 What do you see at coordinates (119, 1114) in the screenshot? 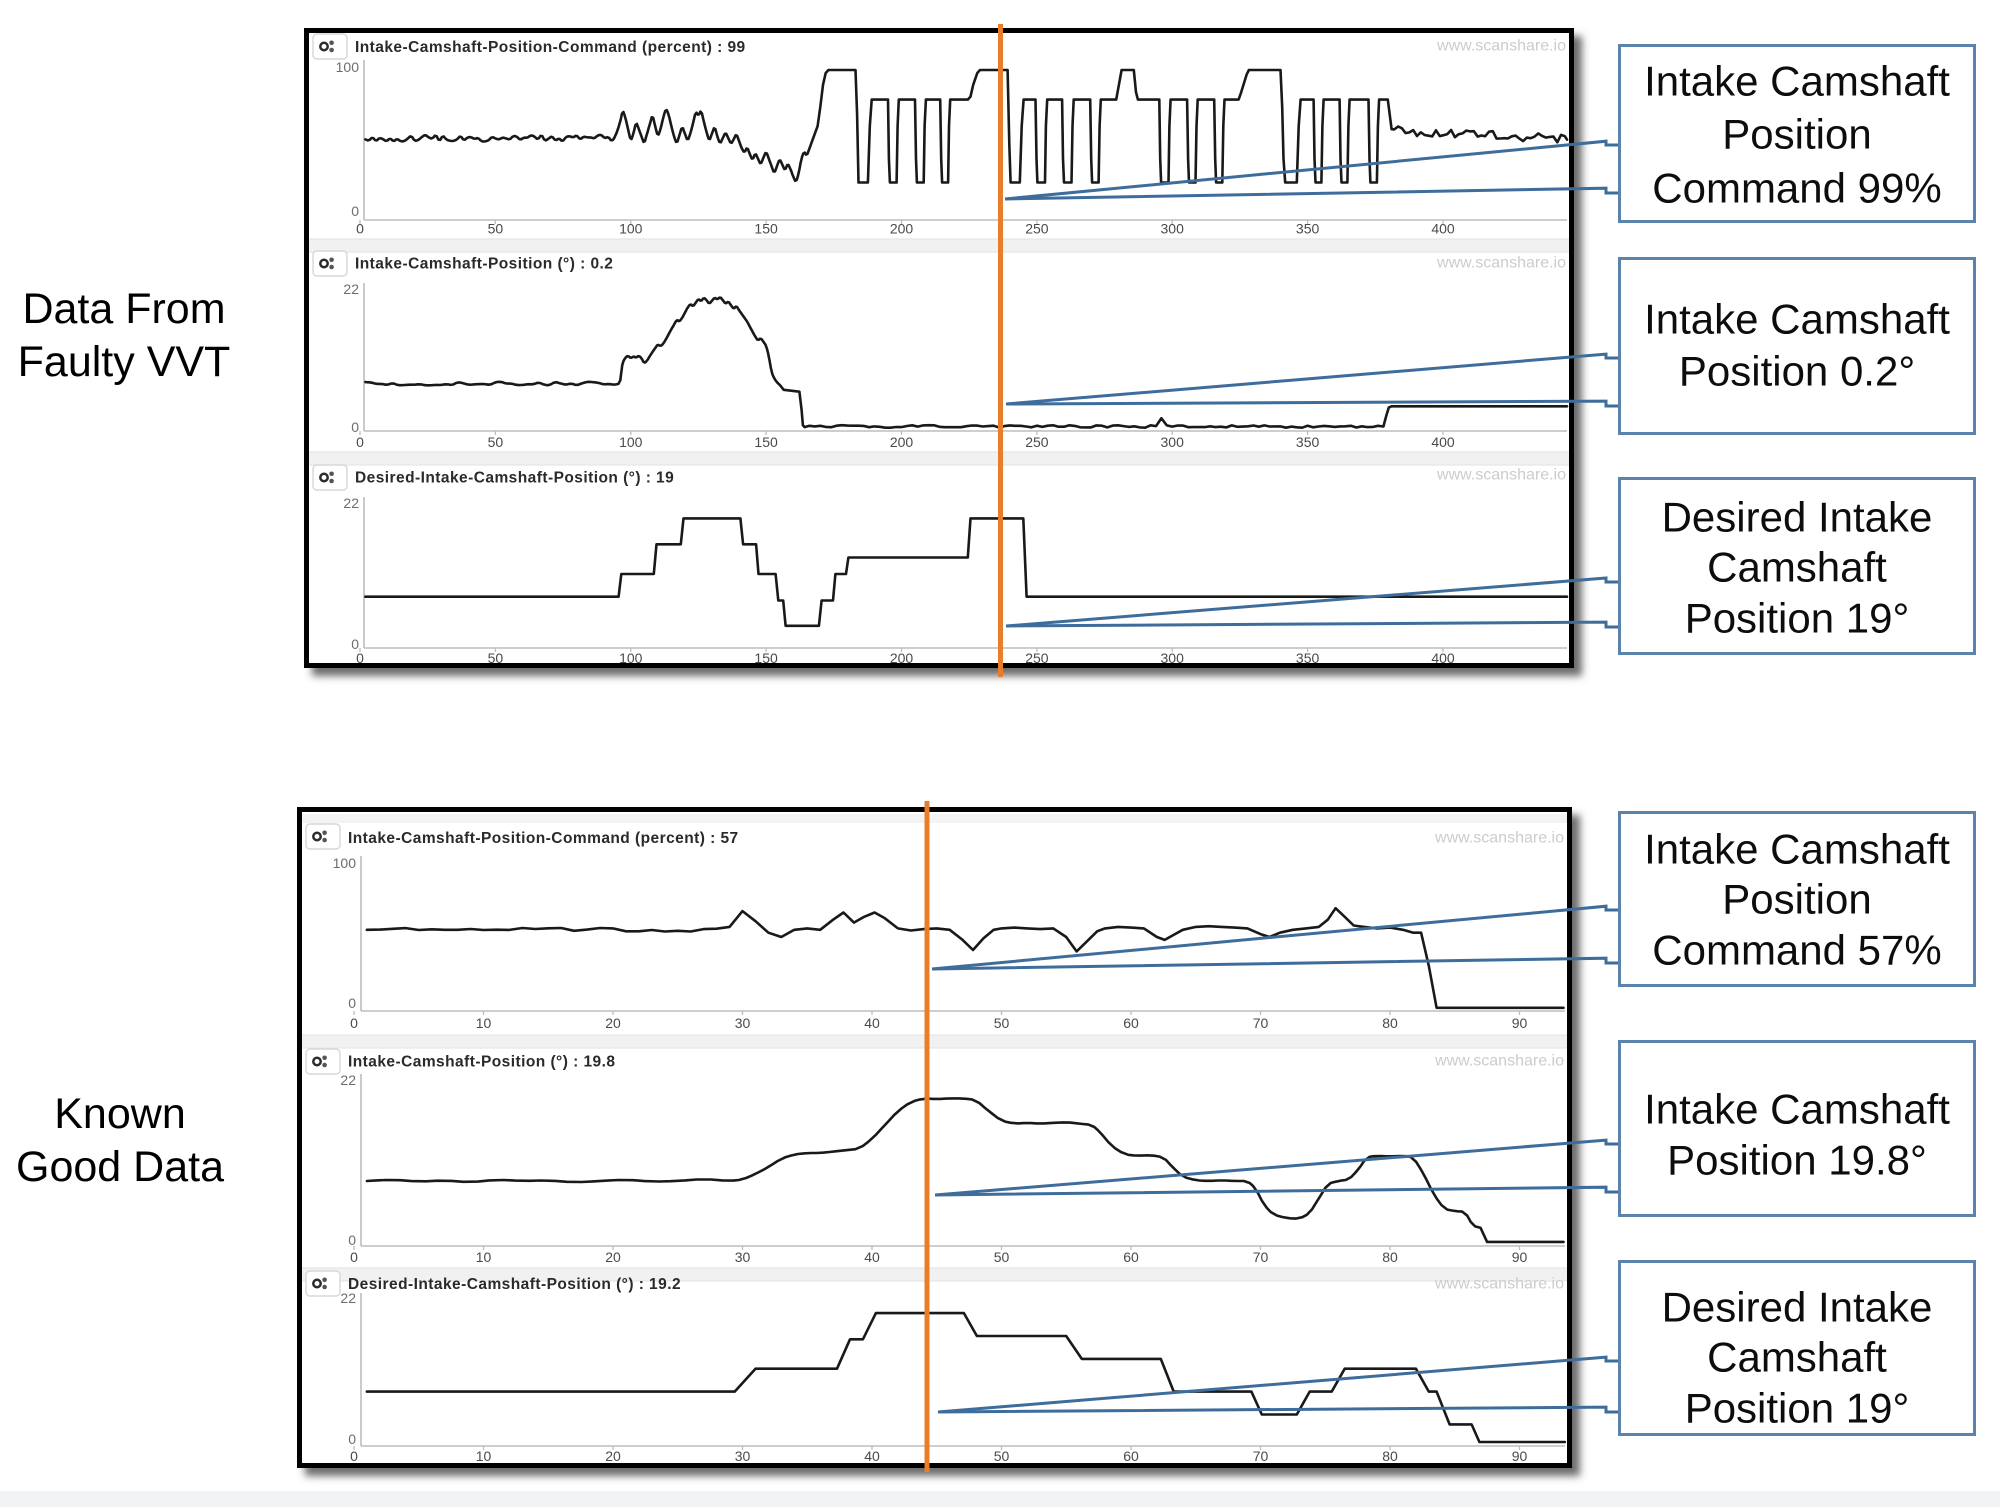
I see `svg-text: Known` at bounding box center [119, 1114].